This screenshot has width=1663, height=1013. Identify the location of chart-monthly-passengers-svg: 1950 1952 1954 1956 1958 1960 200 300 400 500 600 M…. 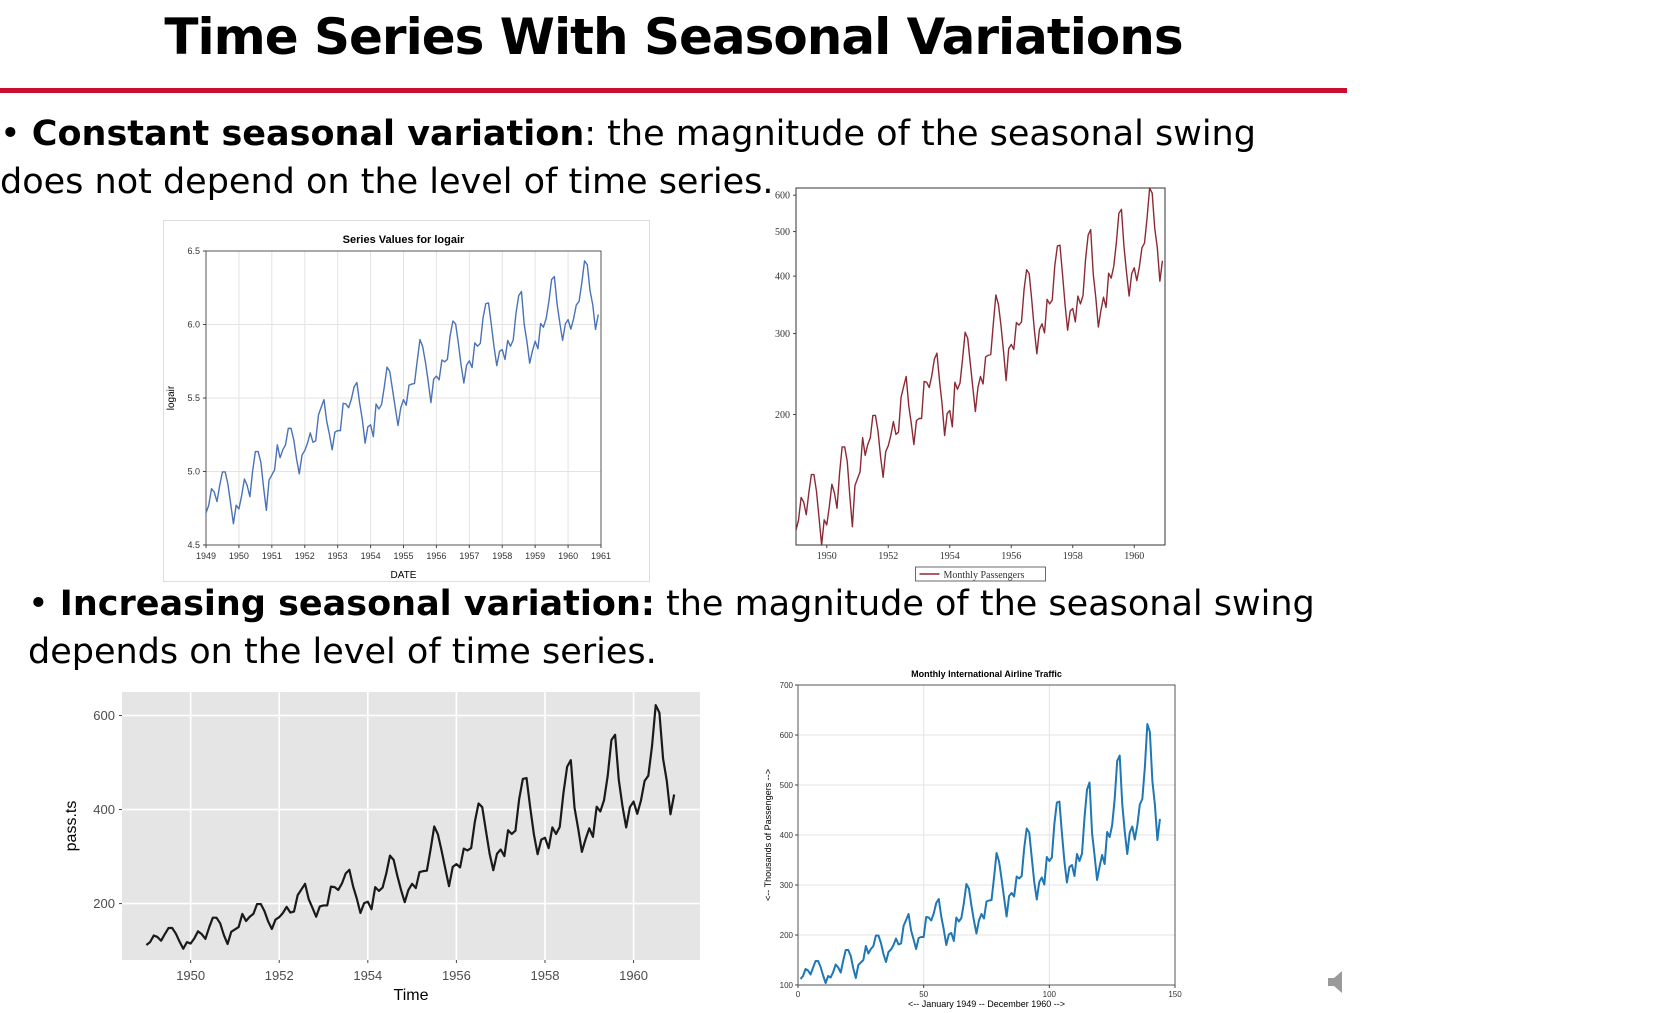
(970, 384).